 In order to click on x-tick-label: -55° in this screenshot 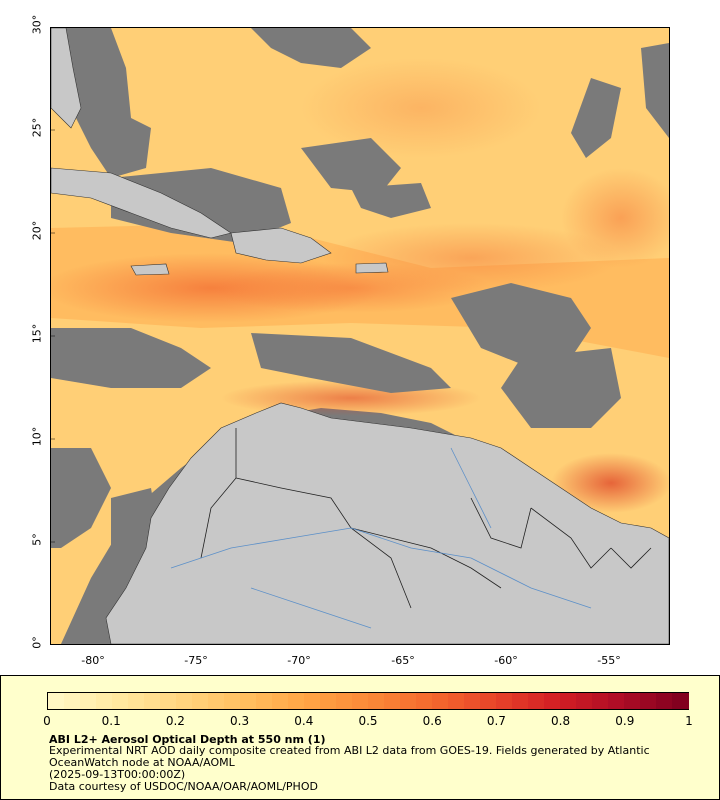, I will do `click(609, 660)`.